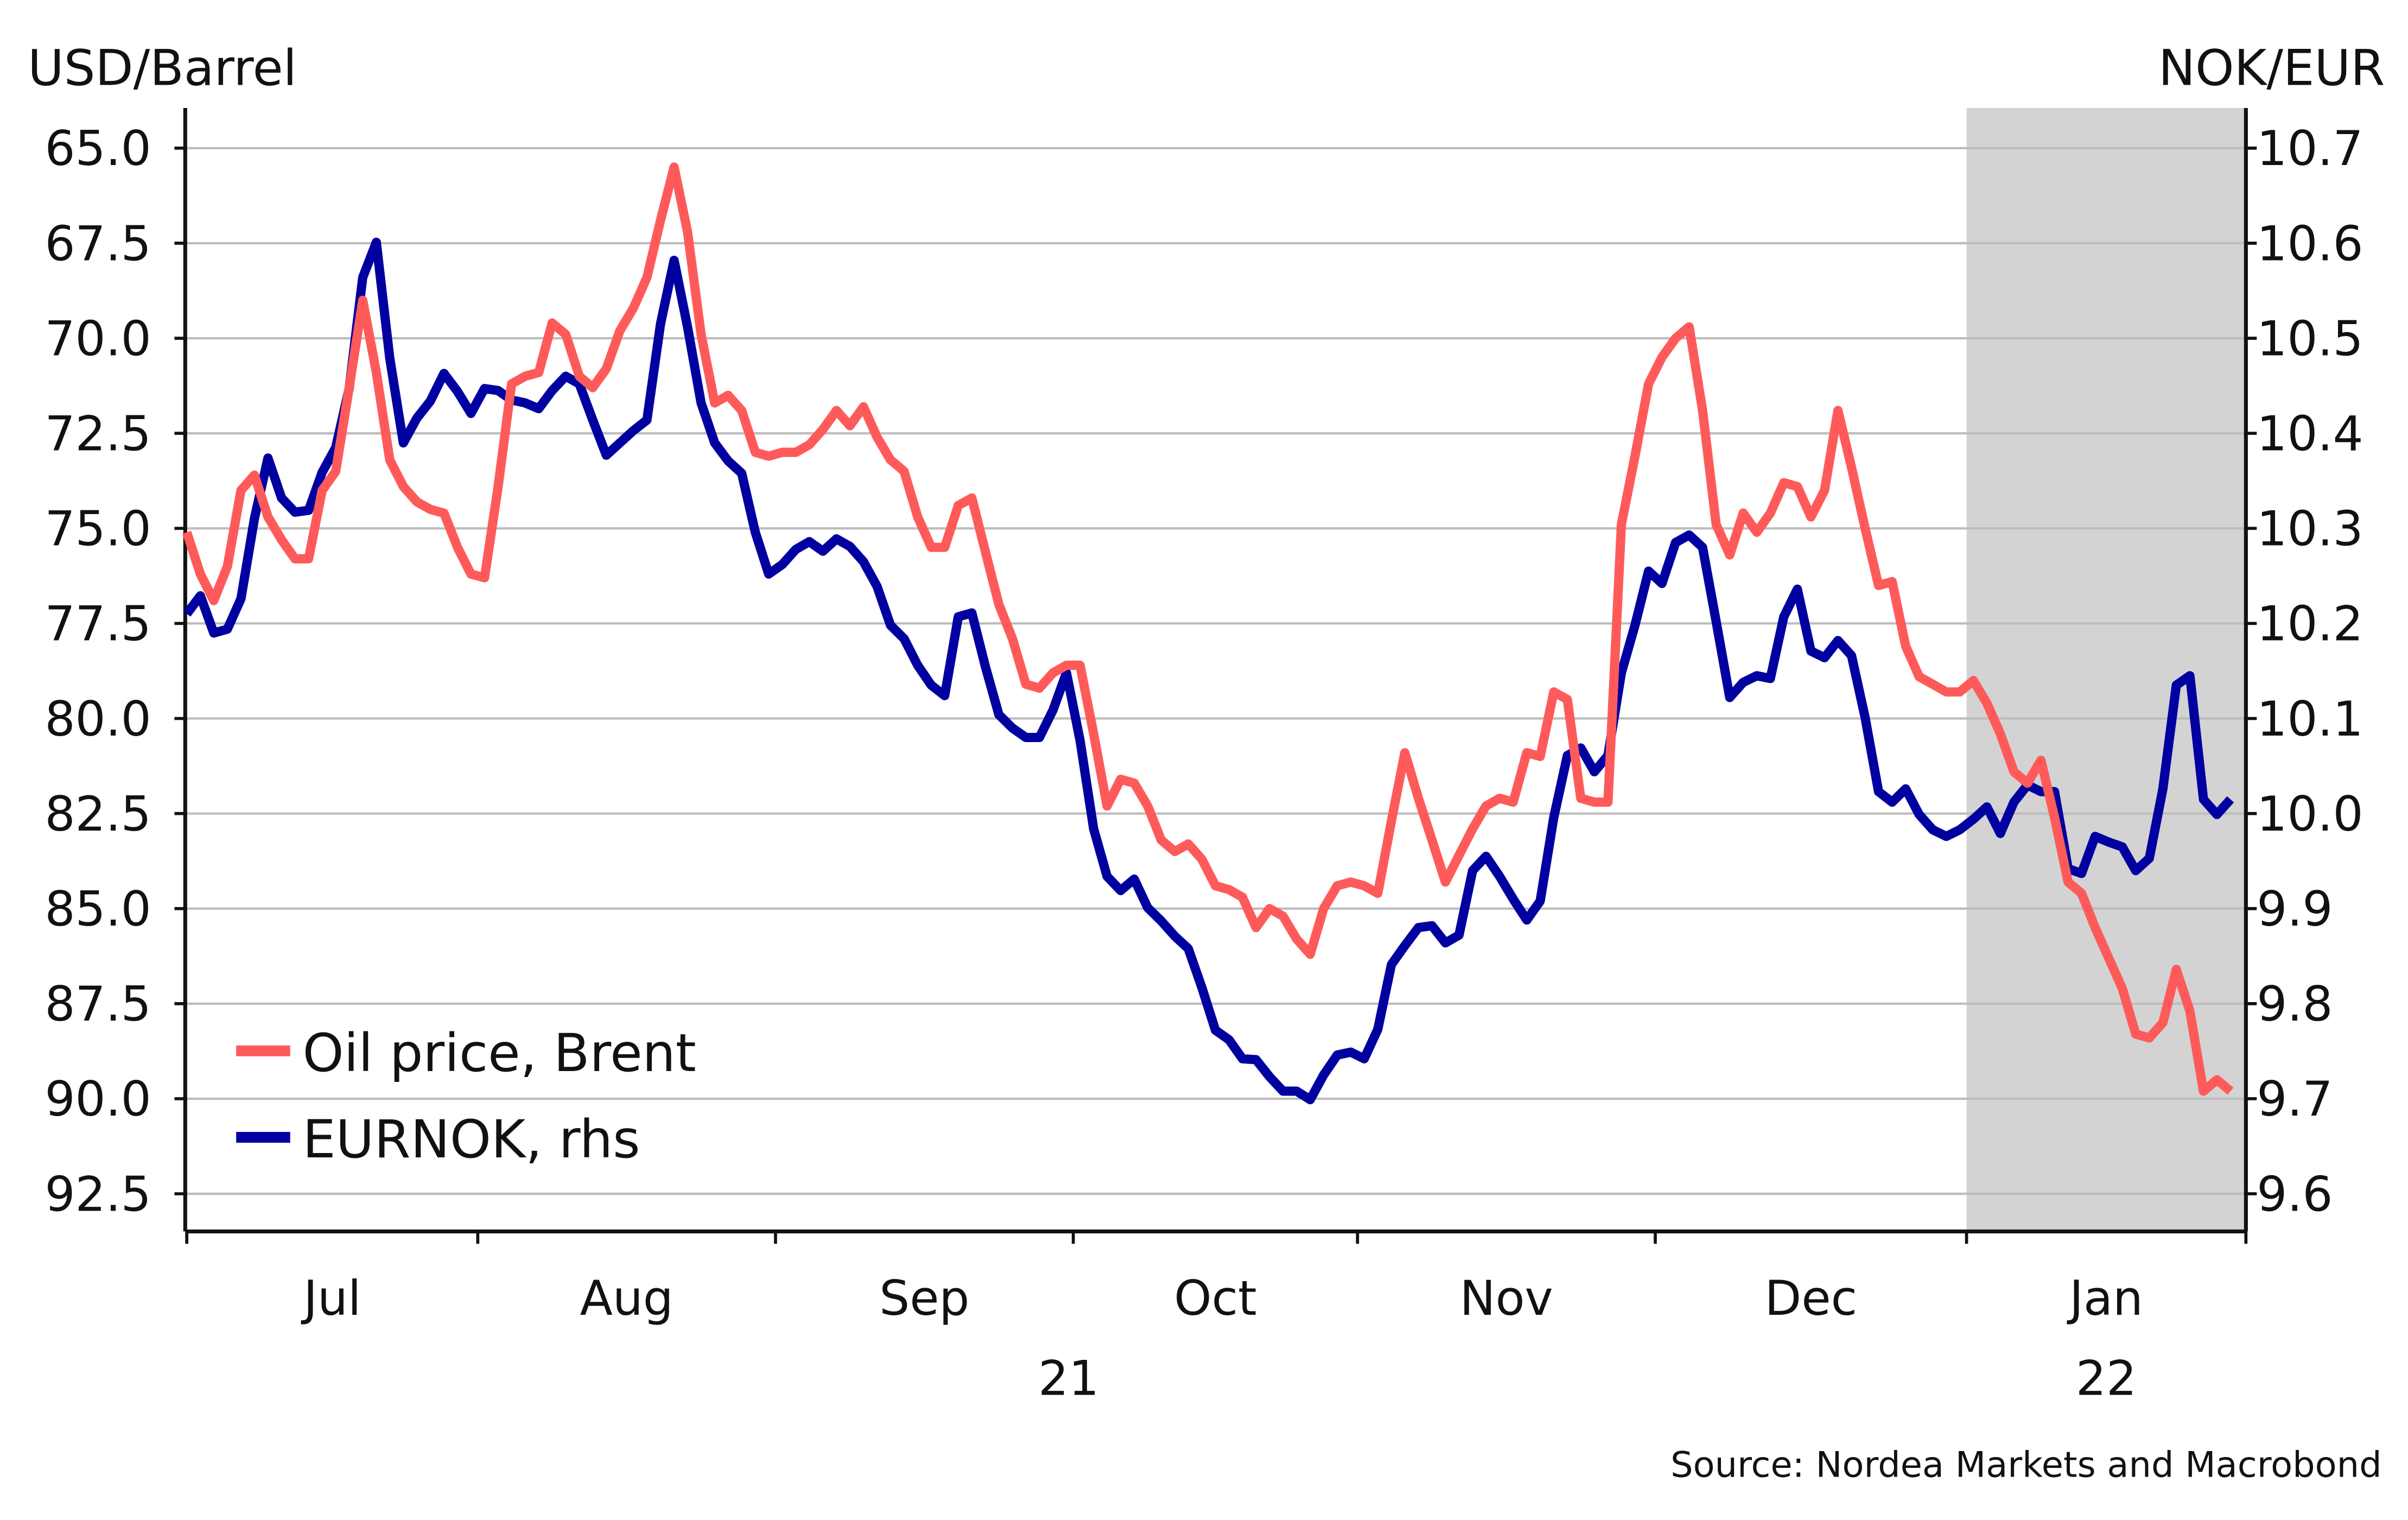 Image resolution: width=2408 pixels, height=1520 pixels. I want to click on right-tick-label: 10.1, so click(2310, 719).